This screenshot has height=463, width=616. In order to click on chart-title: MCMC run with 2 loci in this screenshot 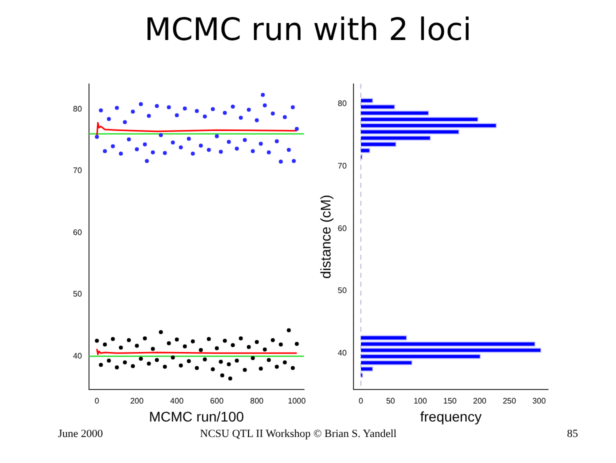, I will do `click(308, 30)`.